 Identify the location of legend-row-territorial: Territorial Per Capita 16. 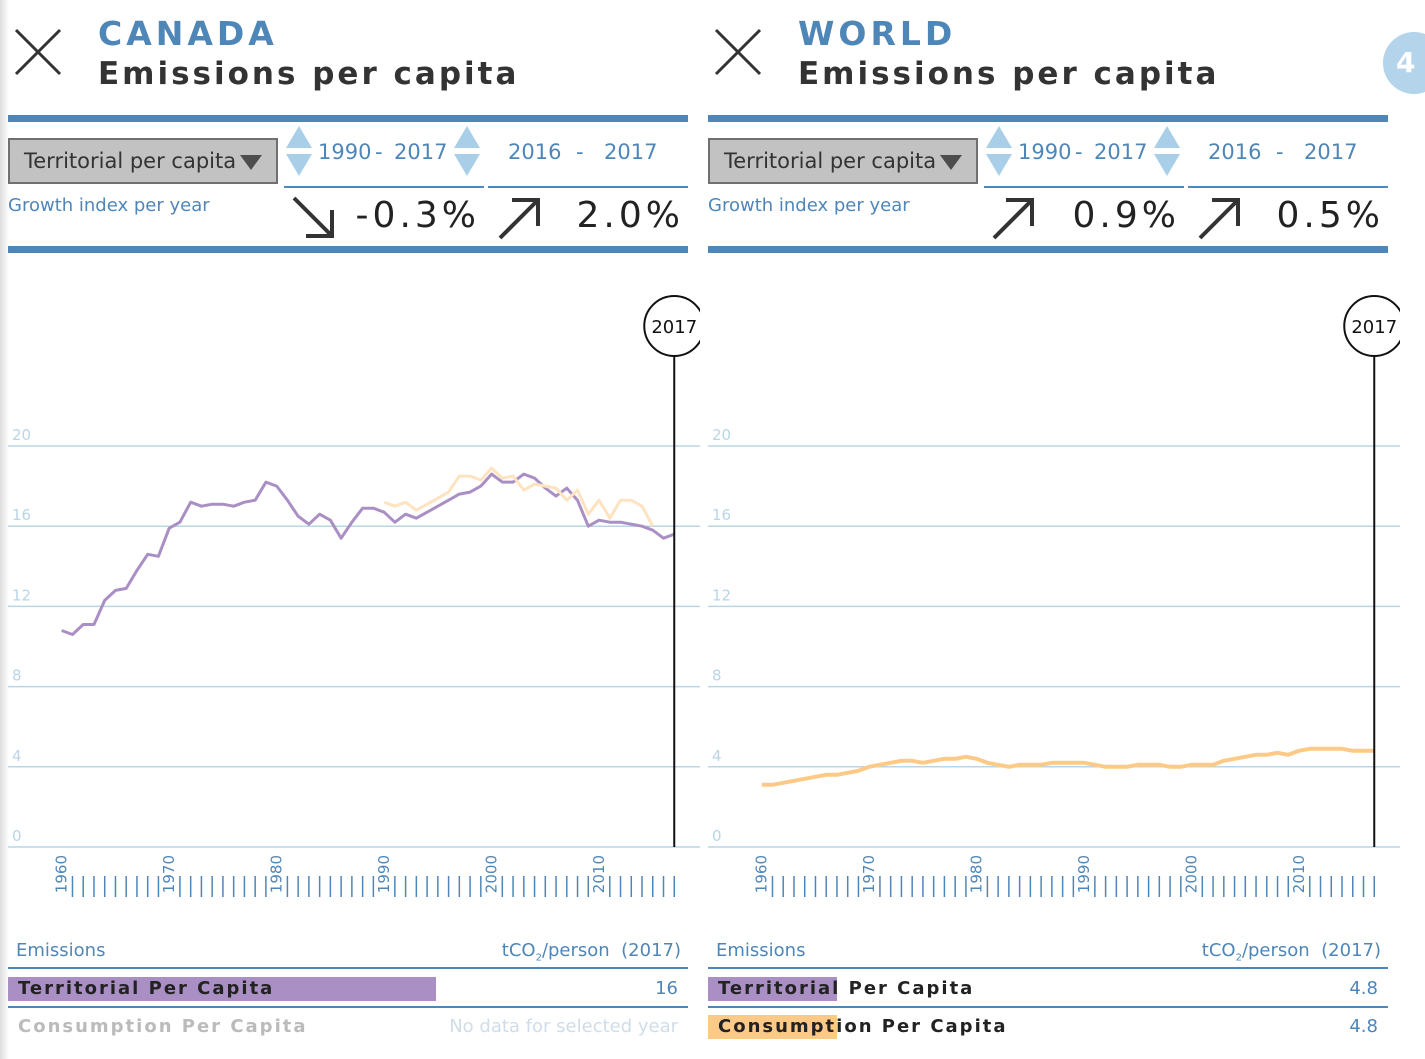
(348, 990).